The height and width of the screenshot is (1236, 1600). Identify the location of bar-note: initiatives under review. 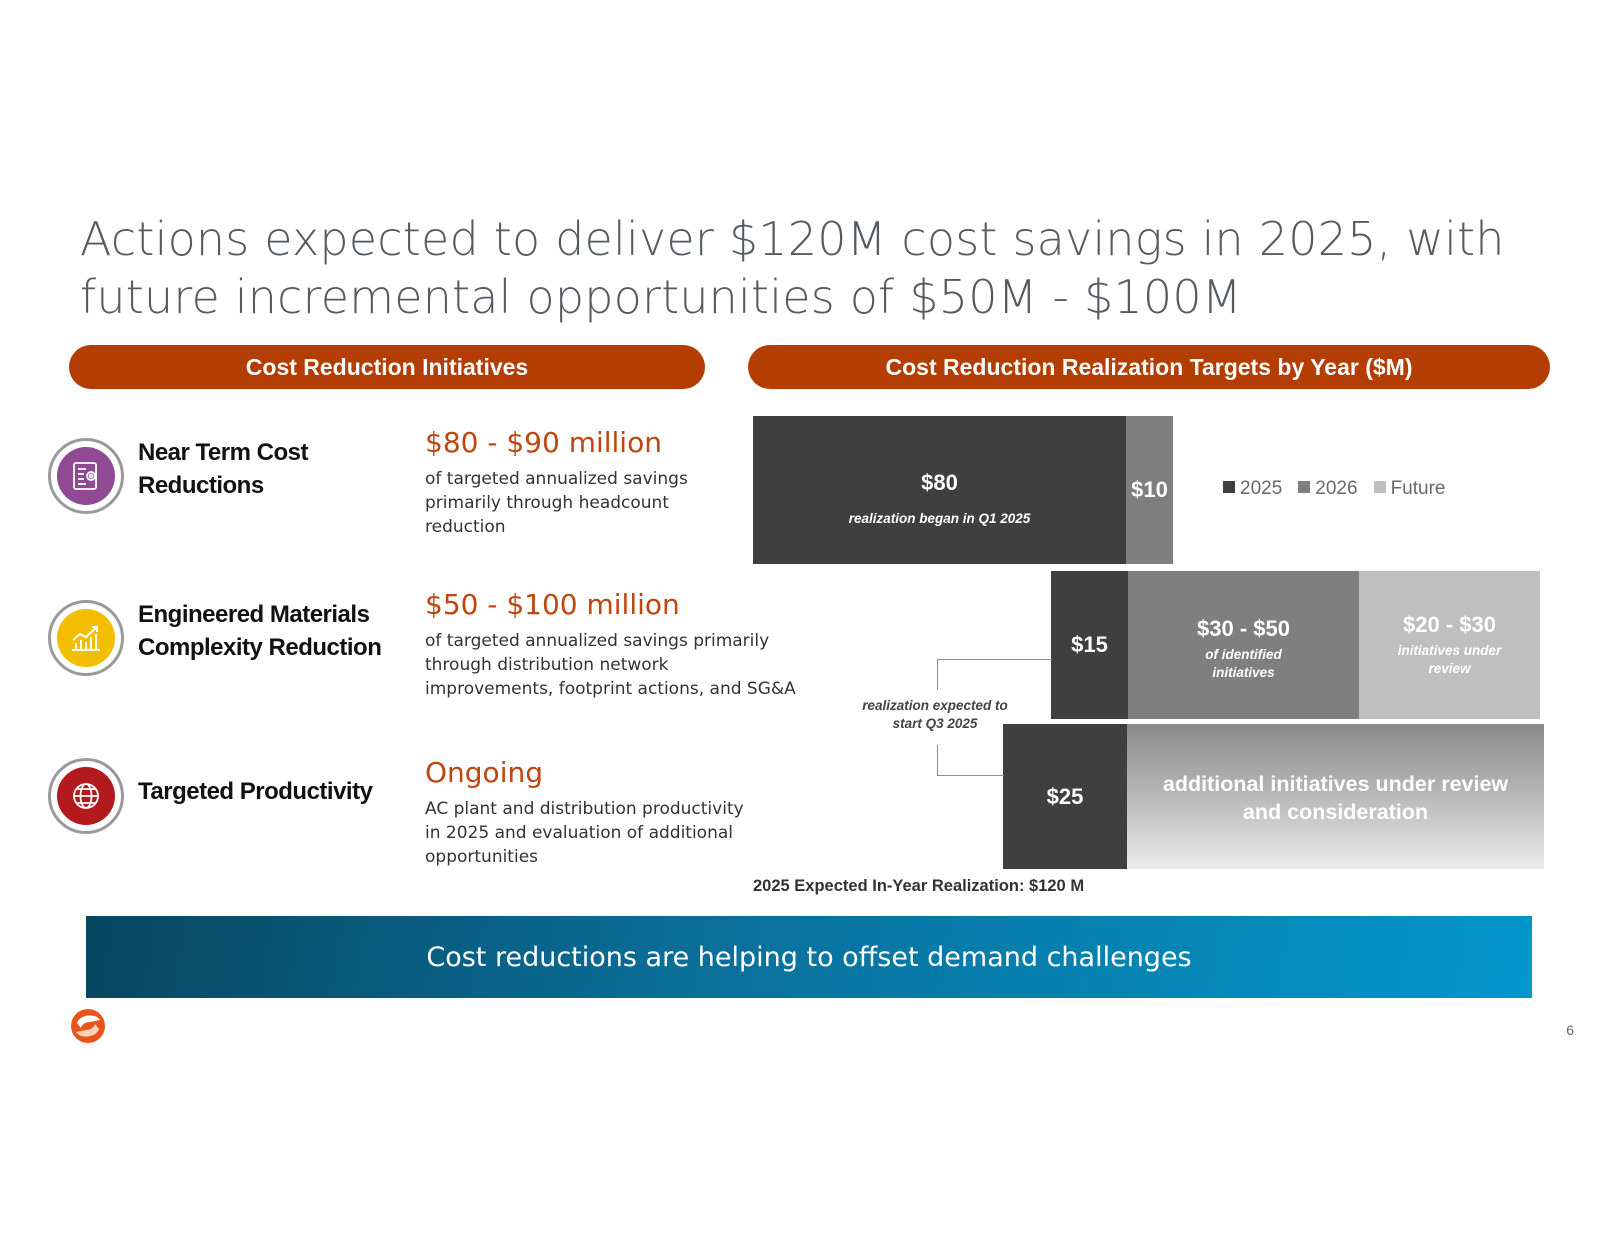
(1449, 659).